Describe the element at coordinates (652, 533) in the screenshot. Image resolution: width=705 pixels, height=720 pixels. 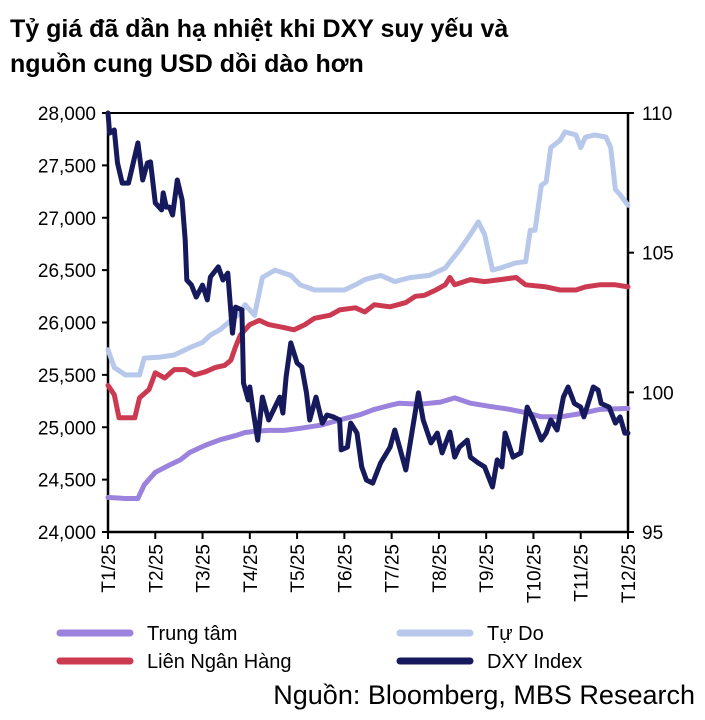
I see `right-tick-label: 95` at that location.